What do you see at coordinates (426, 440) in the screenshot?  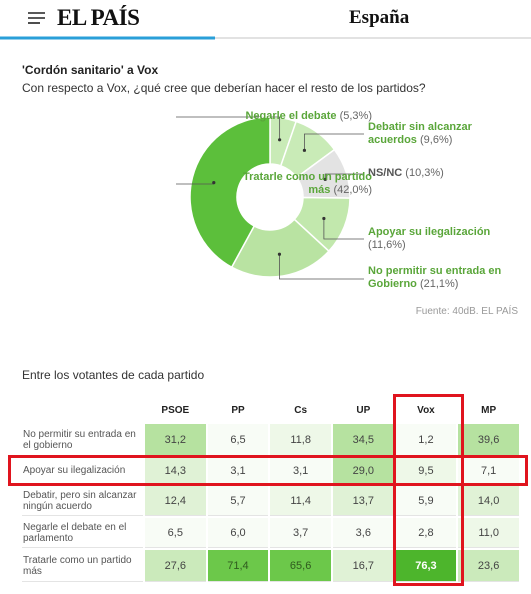 I see `table-cell: 1,2` at bounding box center [426, 440].